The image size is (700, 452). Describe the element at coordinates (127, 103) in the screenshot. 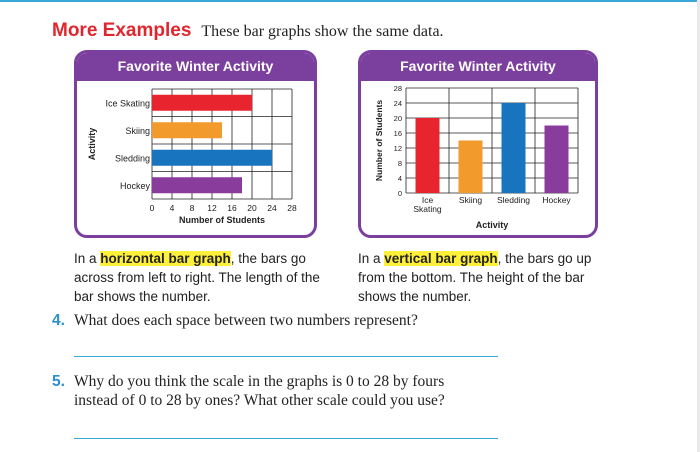

I see `category-label-ice-skating: Ice Skating` at that location.